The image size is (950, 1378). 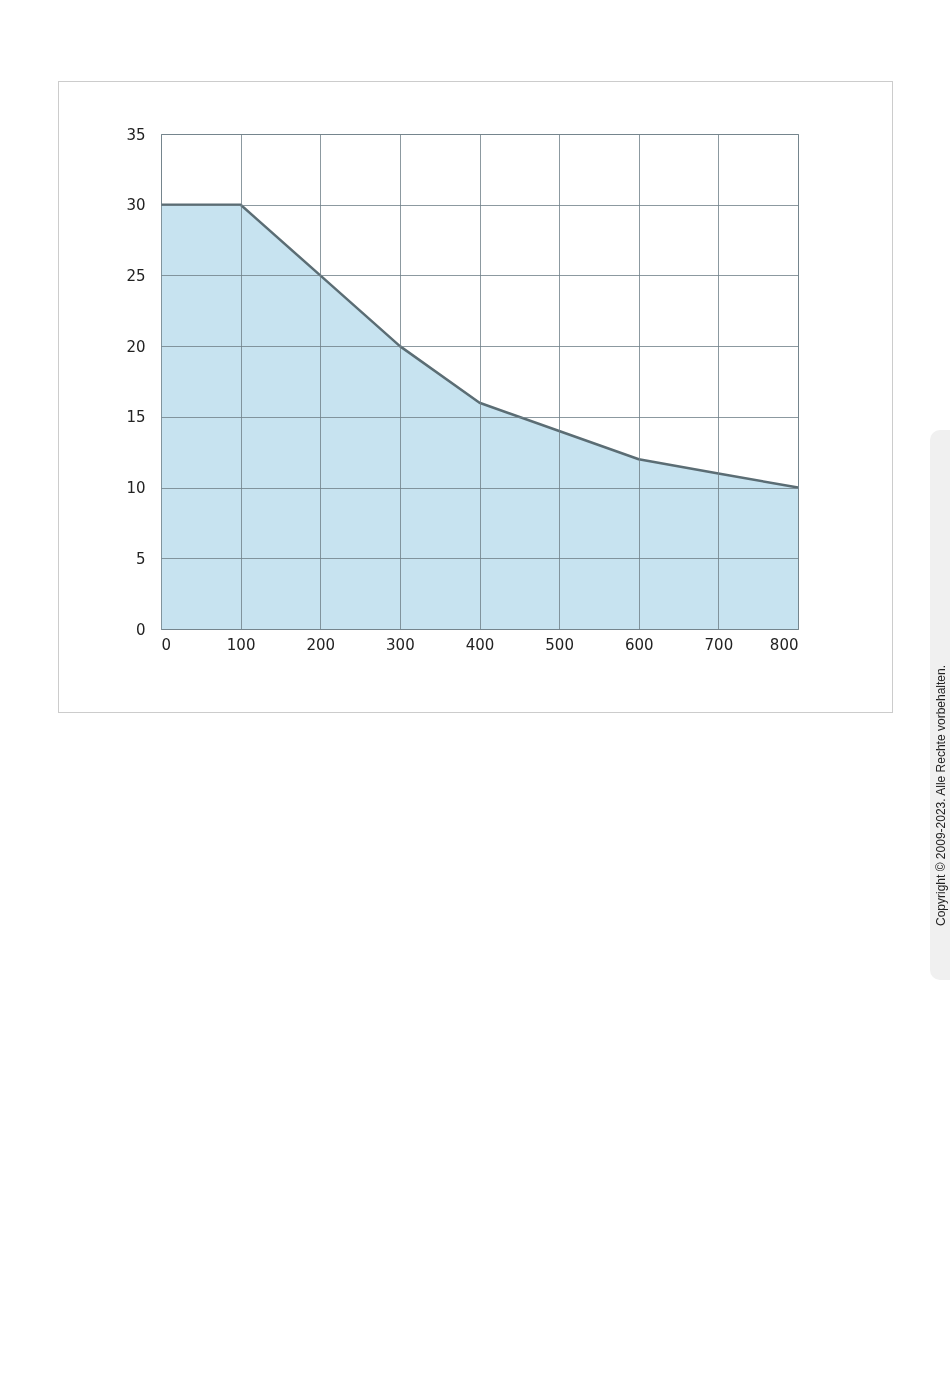 What do you see at coordinates (241, 644) in the screenshot?
I see `x-tick-label: 100` at bounding box center [241, 644].